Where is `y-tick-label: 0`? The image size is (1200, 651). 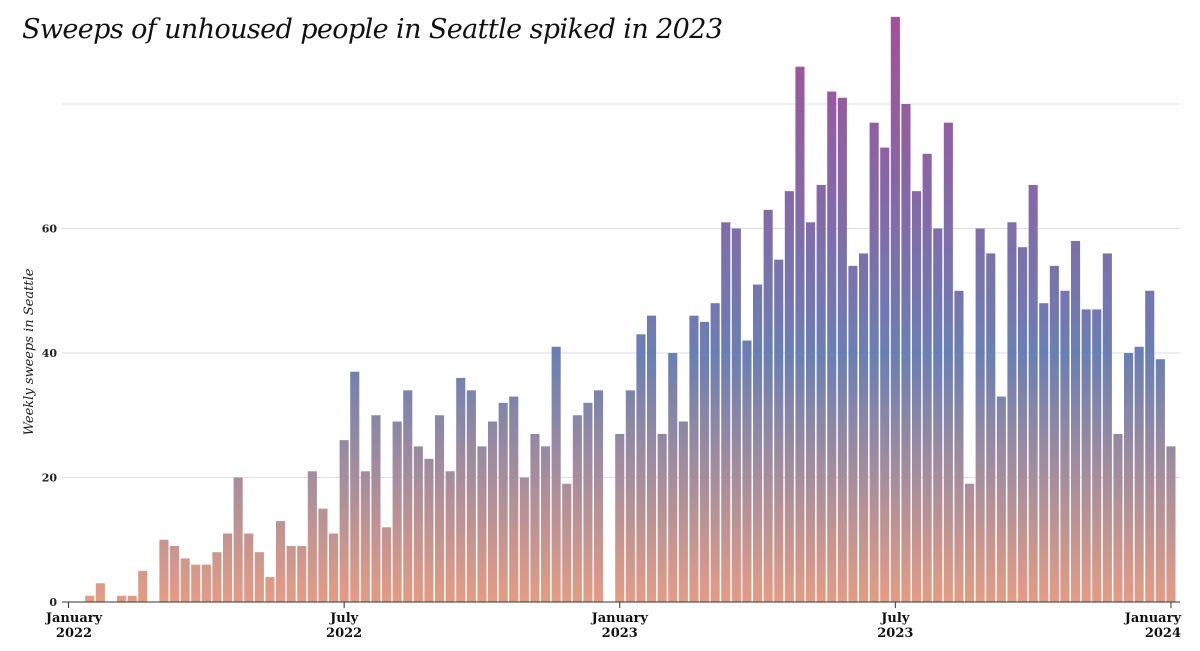
y-tick-label: 0 is located at coordinates (53, 602).